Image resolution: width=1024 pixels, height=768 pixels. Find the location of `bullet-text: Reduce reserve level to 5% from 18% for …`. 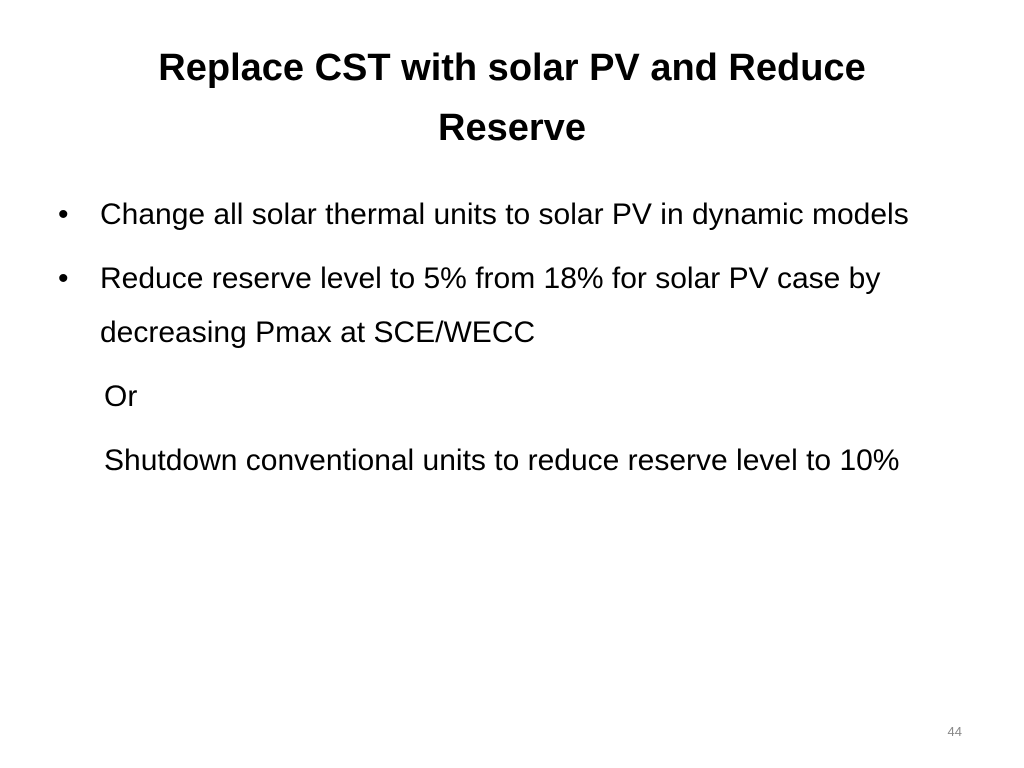

bullet-text: Reduce reserve level to 5% from 18% for … is located at coordinates (490, 305).